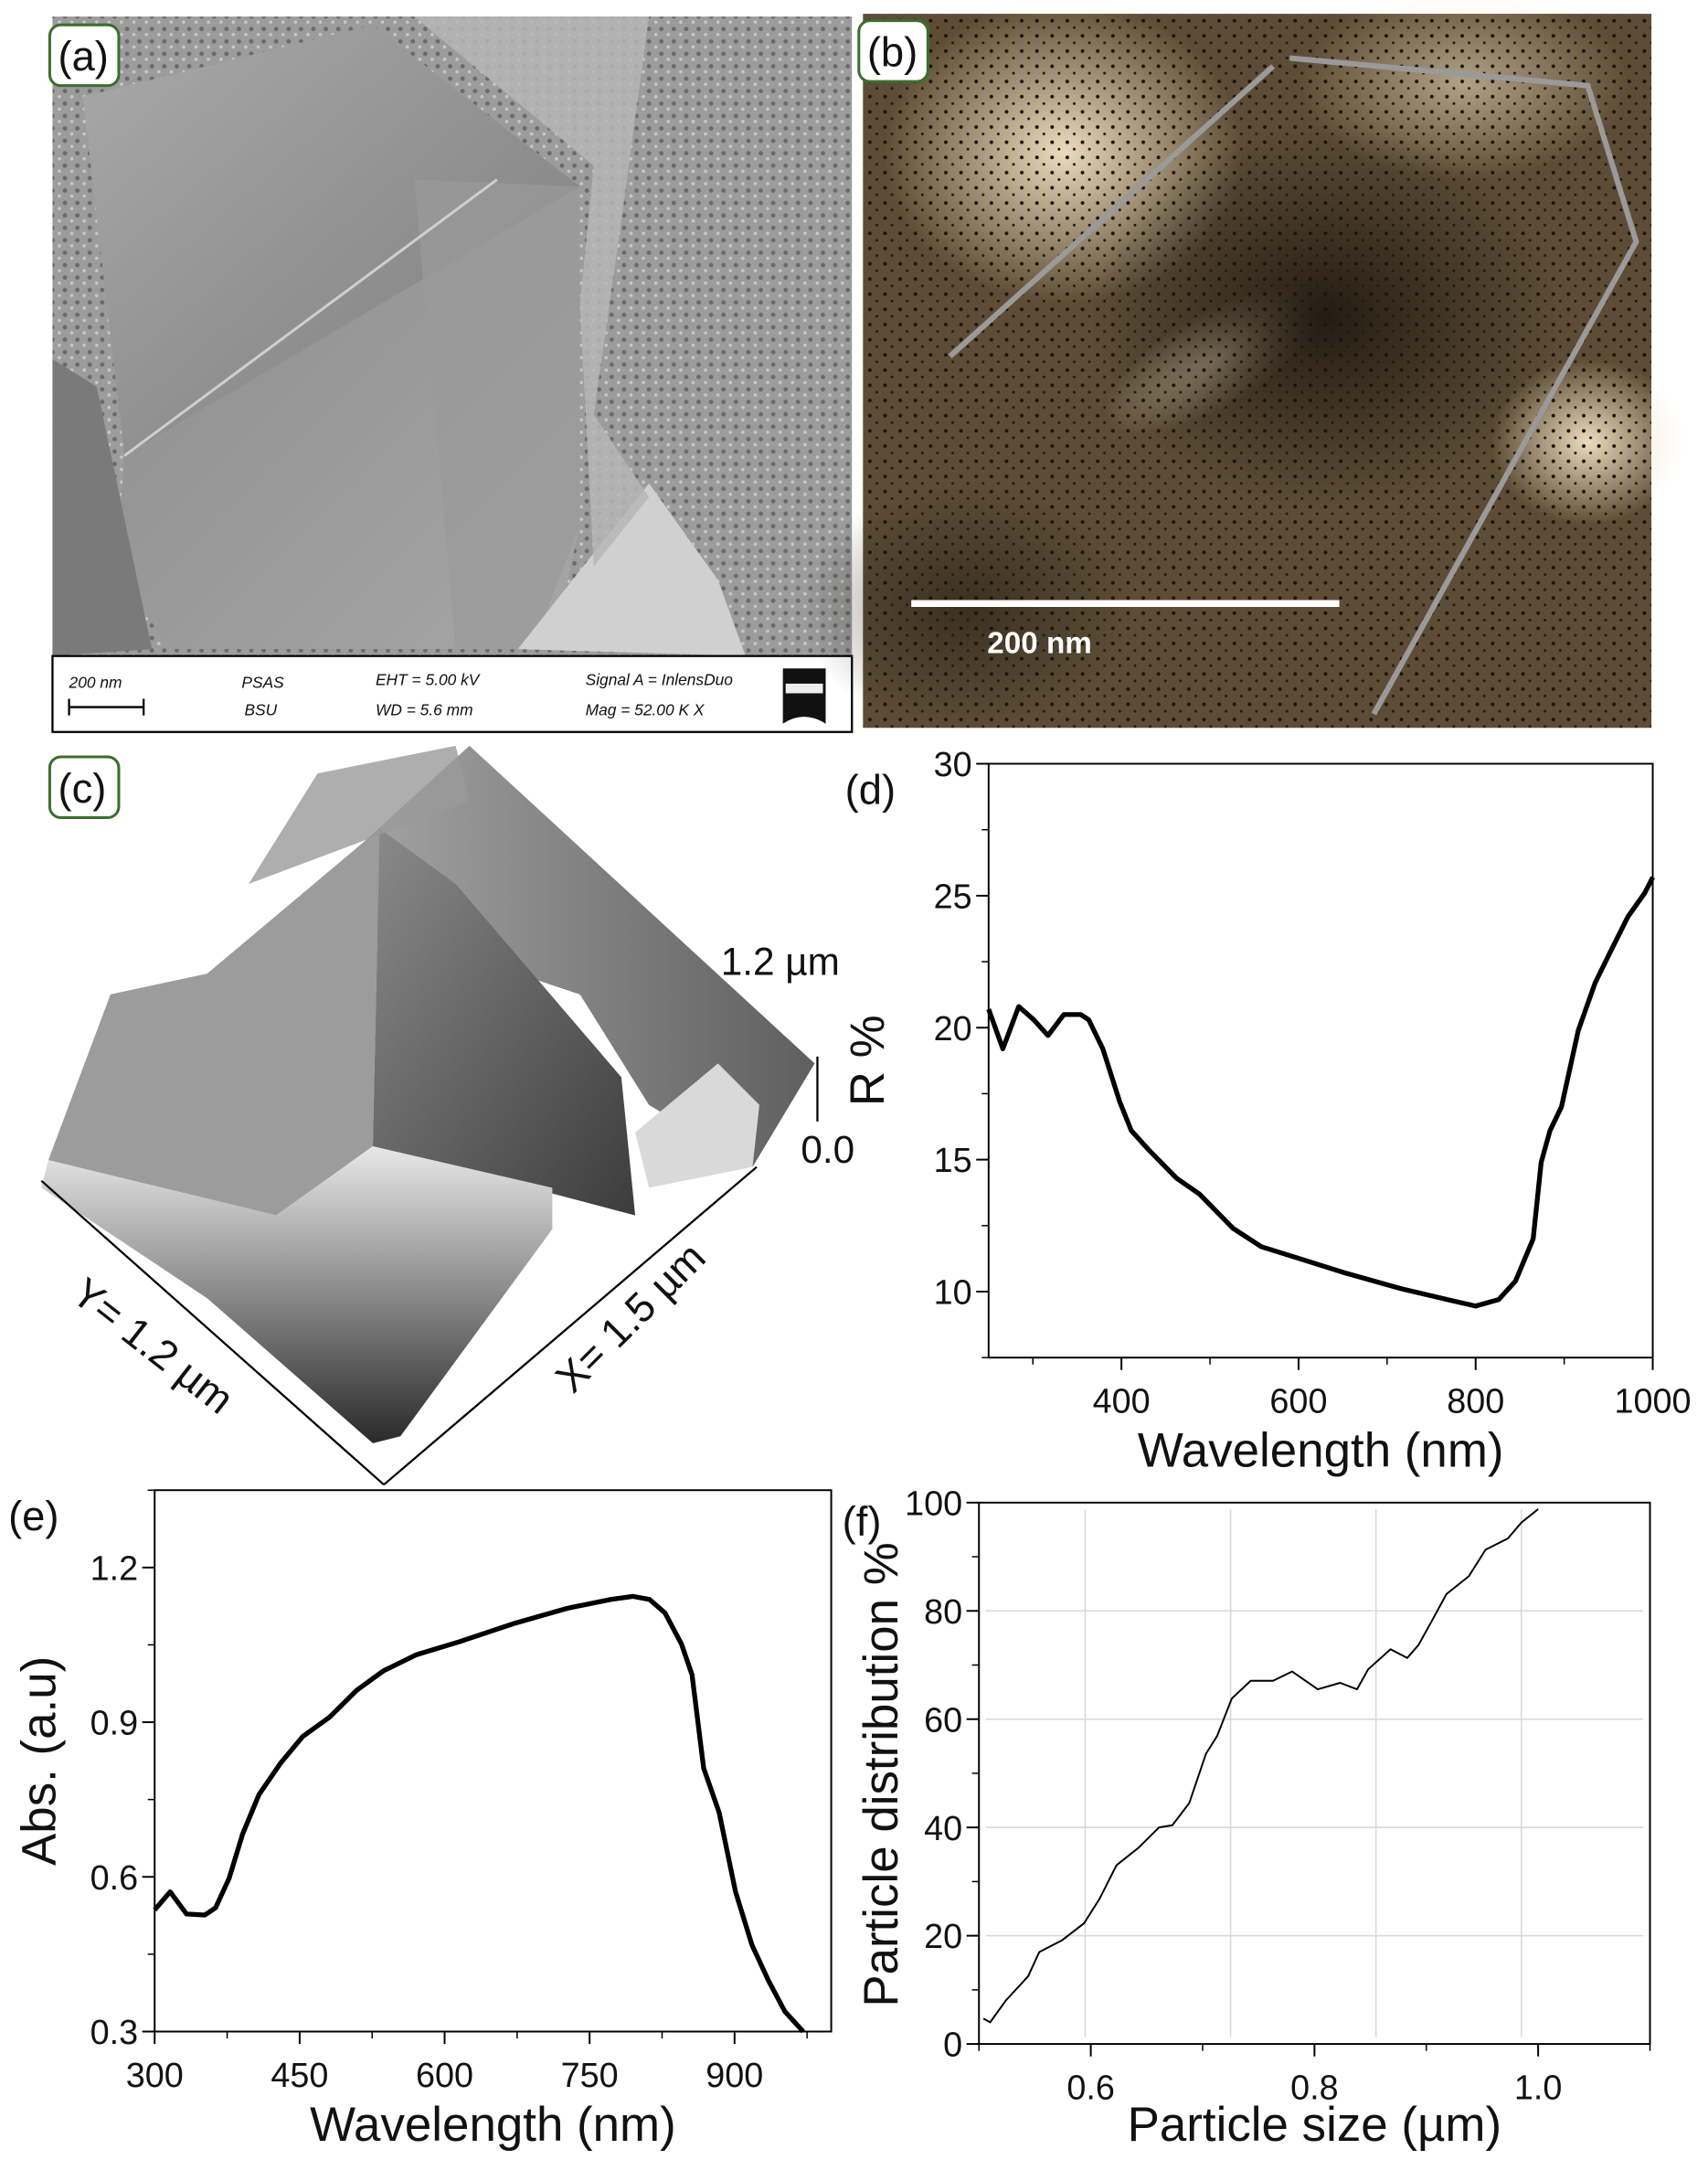 Image resolution: width=1708 pixels, height=2160 pixels. What do you see at coordinates (155, 2076) in the screenshot?
I see `x-tick-label: 300` at bounding box center [155, 2076].